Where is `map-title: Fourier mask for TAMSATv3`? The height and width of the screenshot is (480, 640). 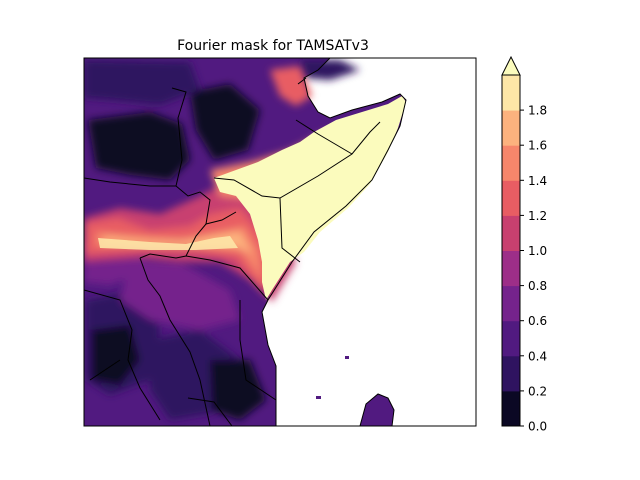 map-title: Fourier mask for TAMSATv3 is located at coordinates (273, 46).